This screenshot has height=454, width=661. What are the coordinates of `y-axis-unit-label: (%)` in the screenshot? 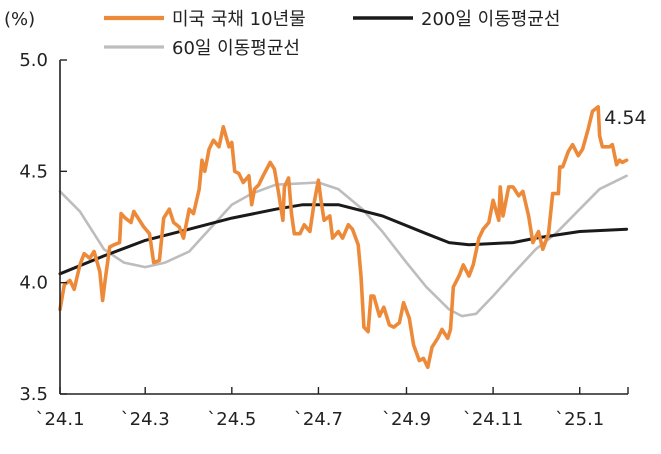 It's located at (19, 19).